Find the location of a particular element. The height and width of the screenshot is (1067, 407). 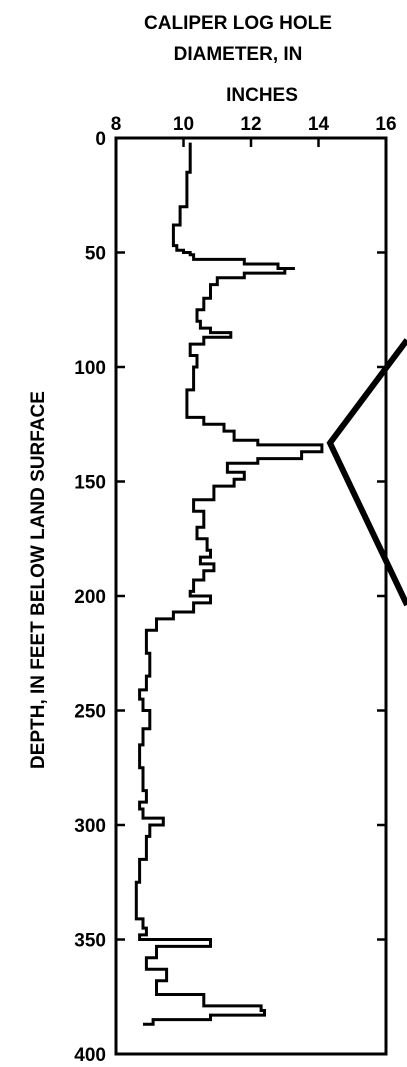

y-axis-label: DEPTH, IN FEET BELOW LAND SURFACE is located at coordinates (38, 580).